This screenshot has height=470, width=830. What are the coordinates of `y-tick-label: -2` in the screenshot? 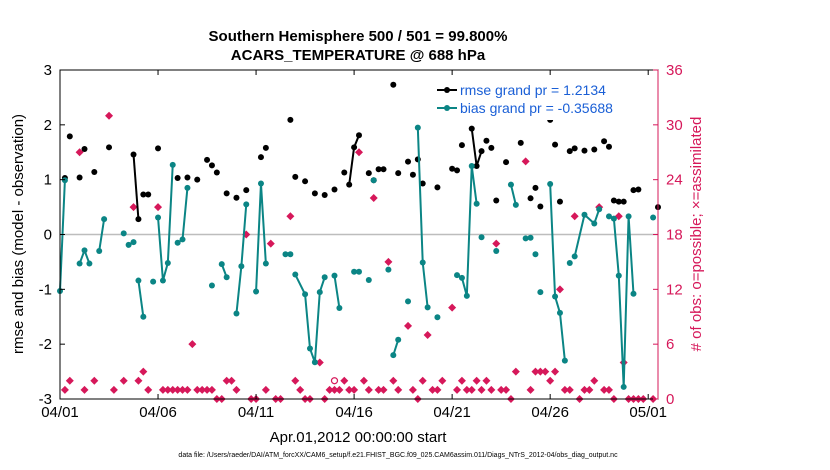 It's located at (45, 344).